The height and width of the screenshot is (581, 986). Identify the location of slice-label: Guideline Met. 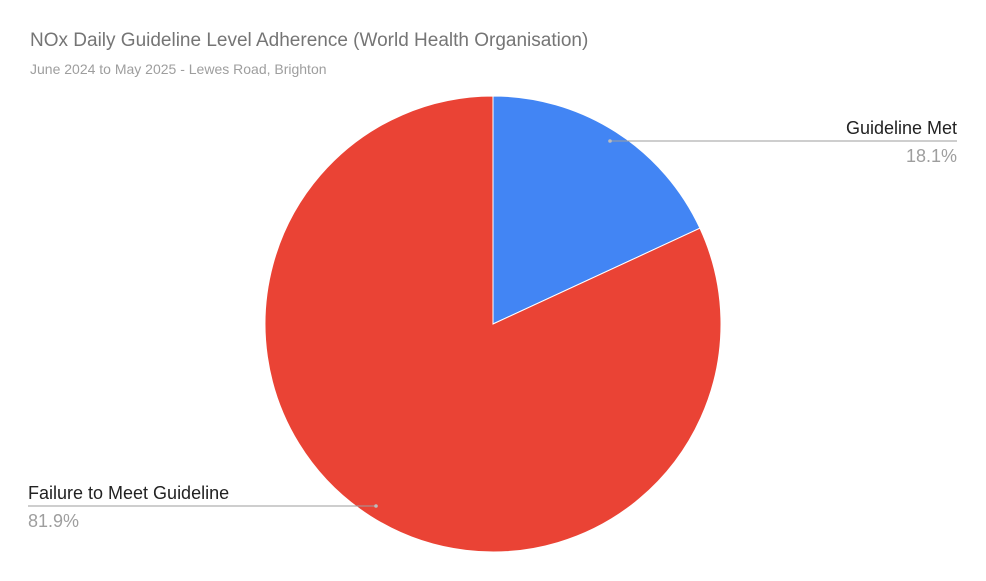
(901, 128).